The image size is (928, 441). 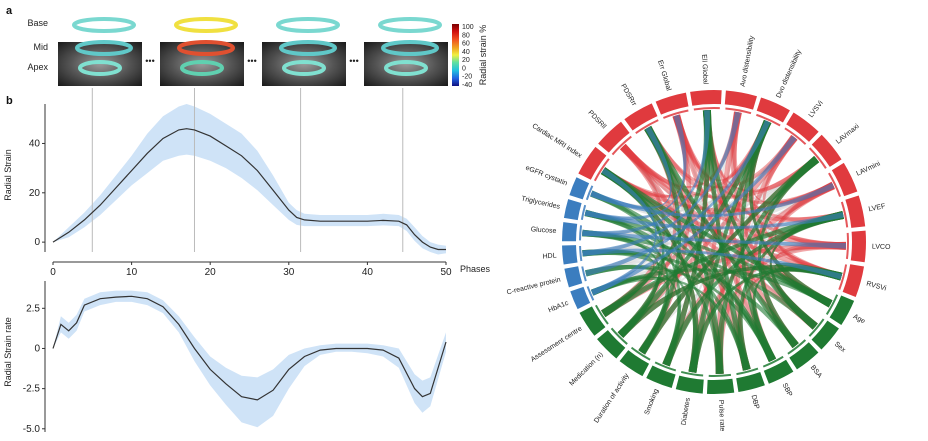 I want to click on y-tick-label: 20, so click(x=35, y=193).